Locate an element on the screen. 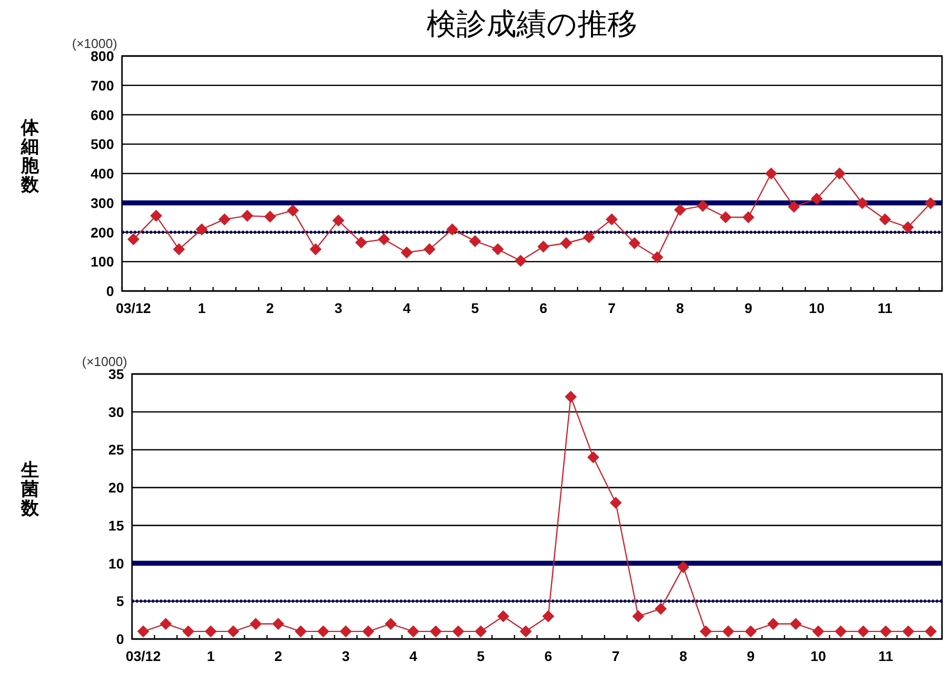 Image resolution: width=952 pixels, height=680 pixels. y-tick-label: 25 is located at coordinates (116, 450).